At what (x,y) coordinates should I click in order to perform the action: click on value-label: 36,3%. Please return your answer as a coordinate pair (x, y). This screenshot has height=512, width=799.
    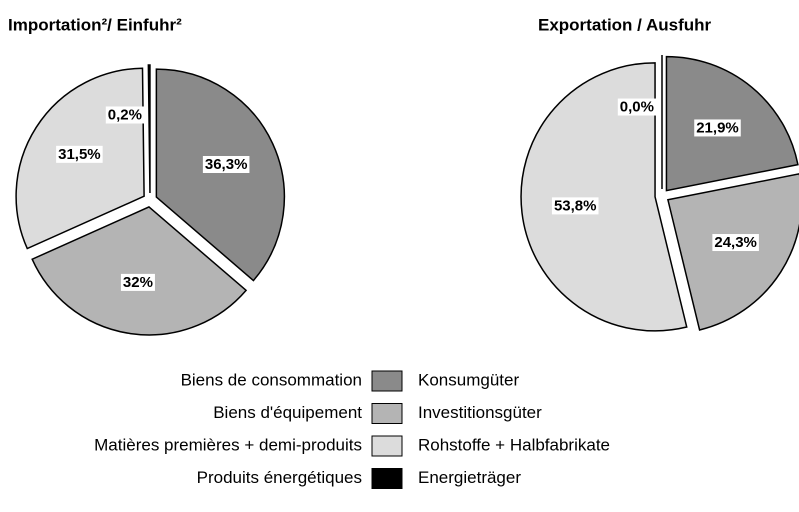
    Looking at the image, I should click on (226, 164).